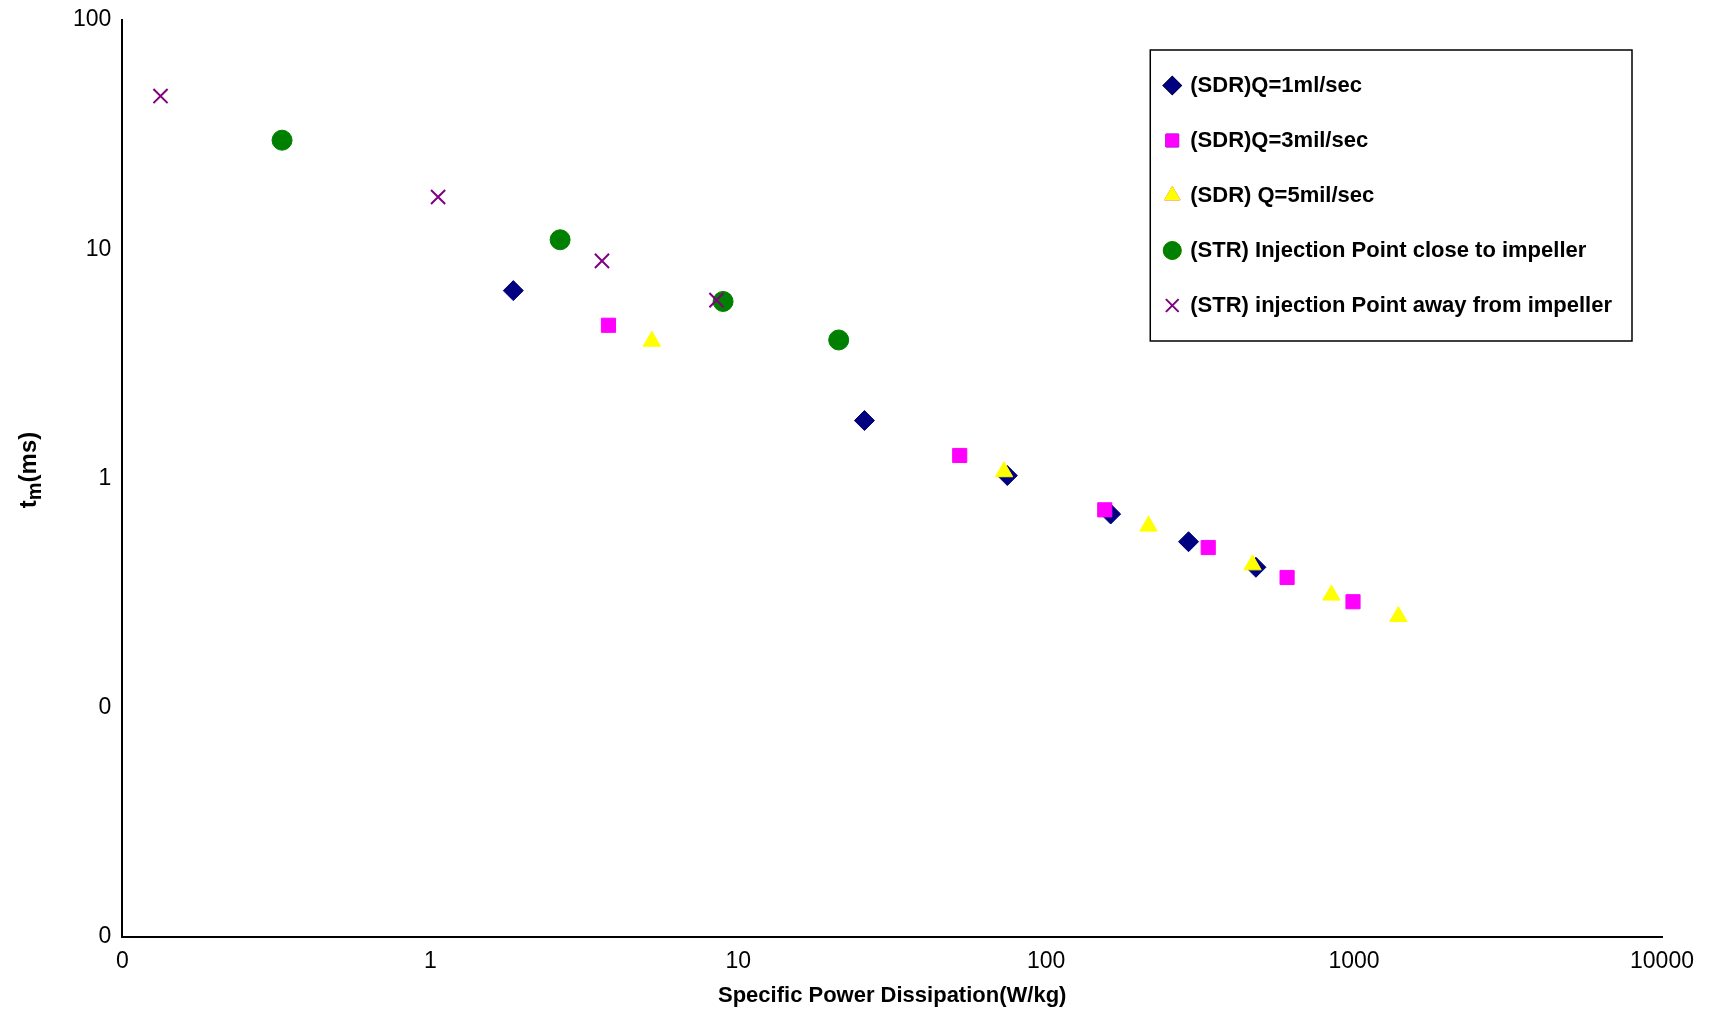 The image size is (1722, 1018). I want to click on x-tick-label: 10000, so click(1662, 960).